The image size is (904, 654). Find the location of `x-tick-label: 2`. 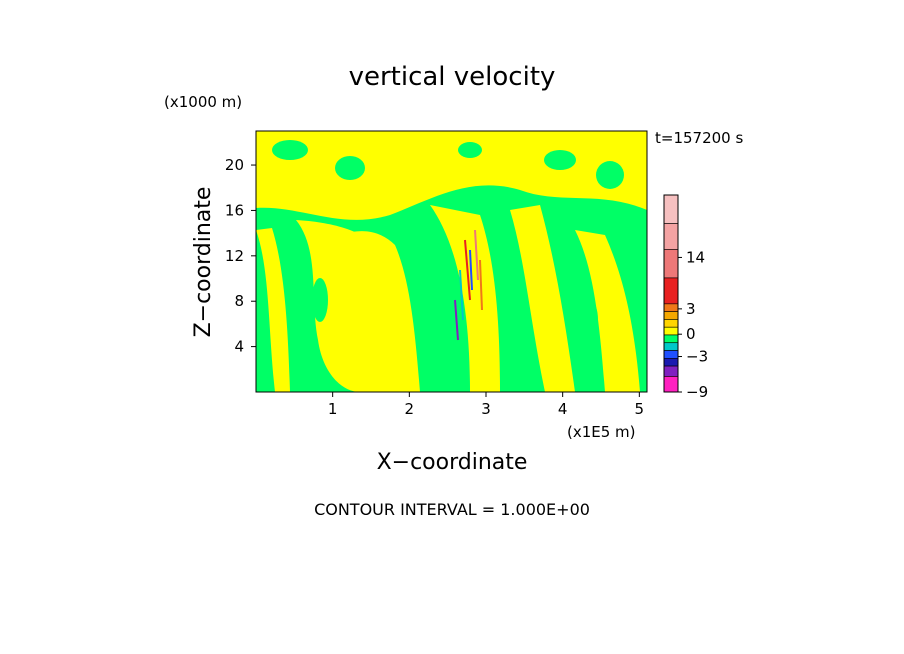

x-tick-label: 2 is located at coordinates (410, 409).